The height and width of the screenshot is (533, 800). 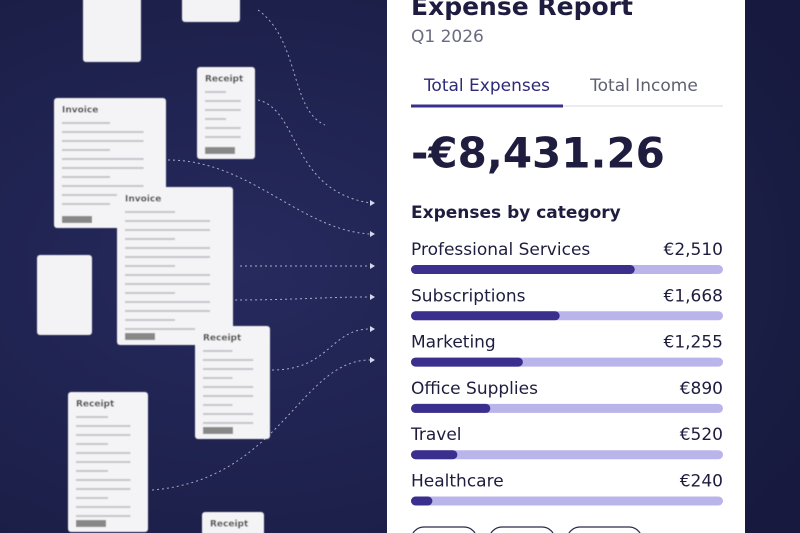 What do you see at coordinates (500, 250) in the screenshot?
I see `category-label: Professional Services` at bounding box center [500, 250].